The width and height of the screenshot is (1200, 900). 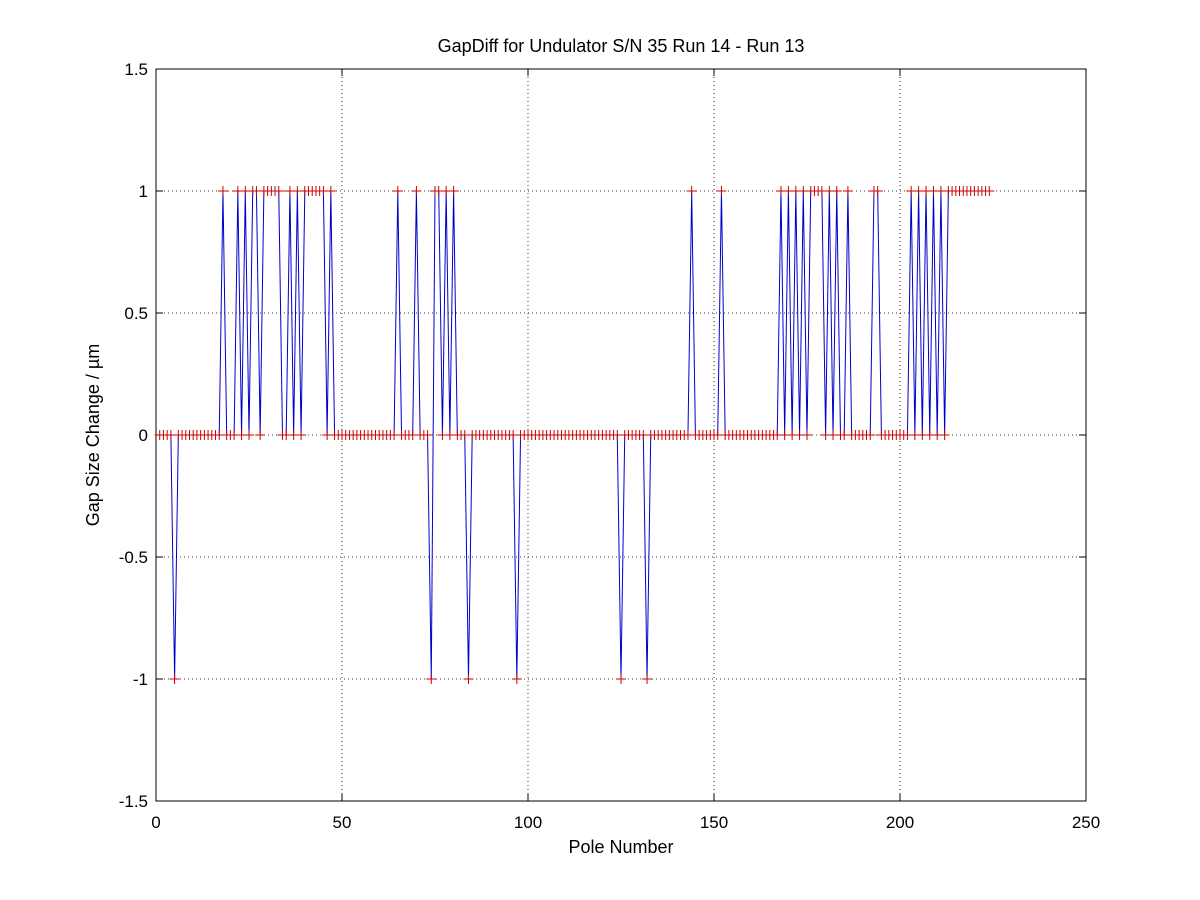 What do you see at coordinates (140, 679) in the screenshot?
I see `y-tick-label: -1` at bounding box center [140, 679].